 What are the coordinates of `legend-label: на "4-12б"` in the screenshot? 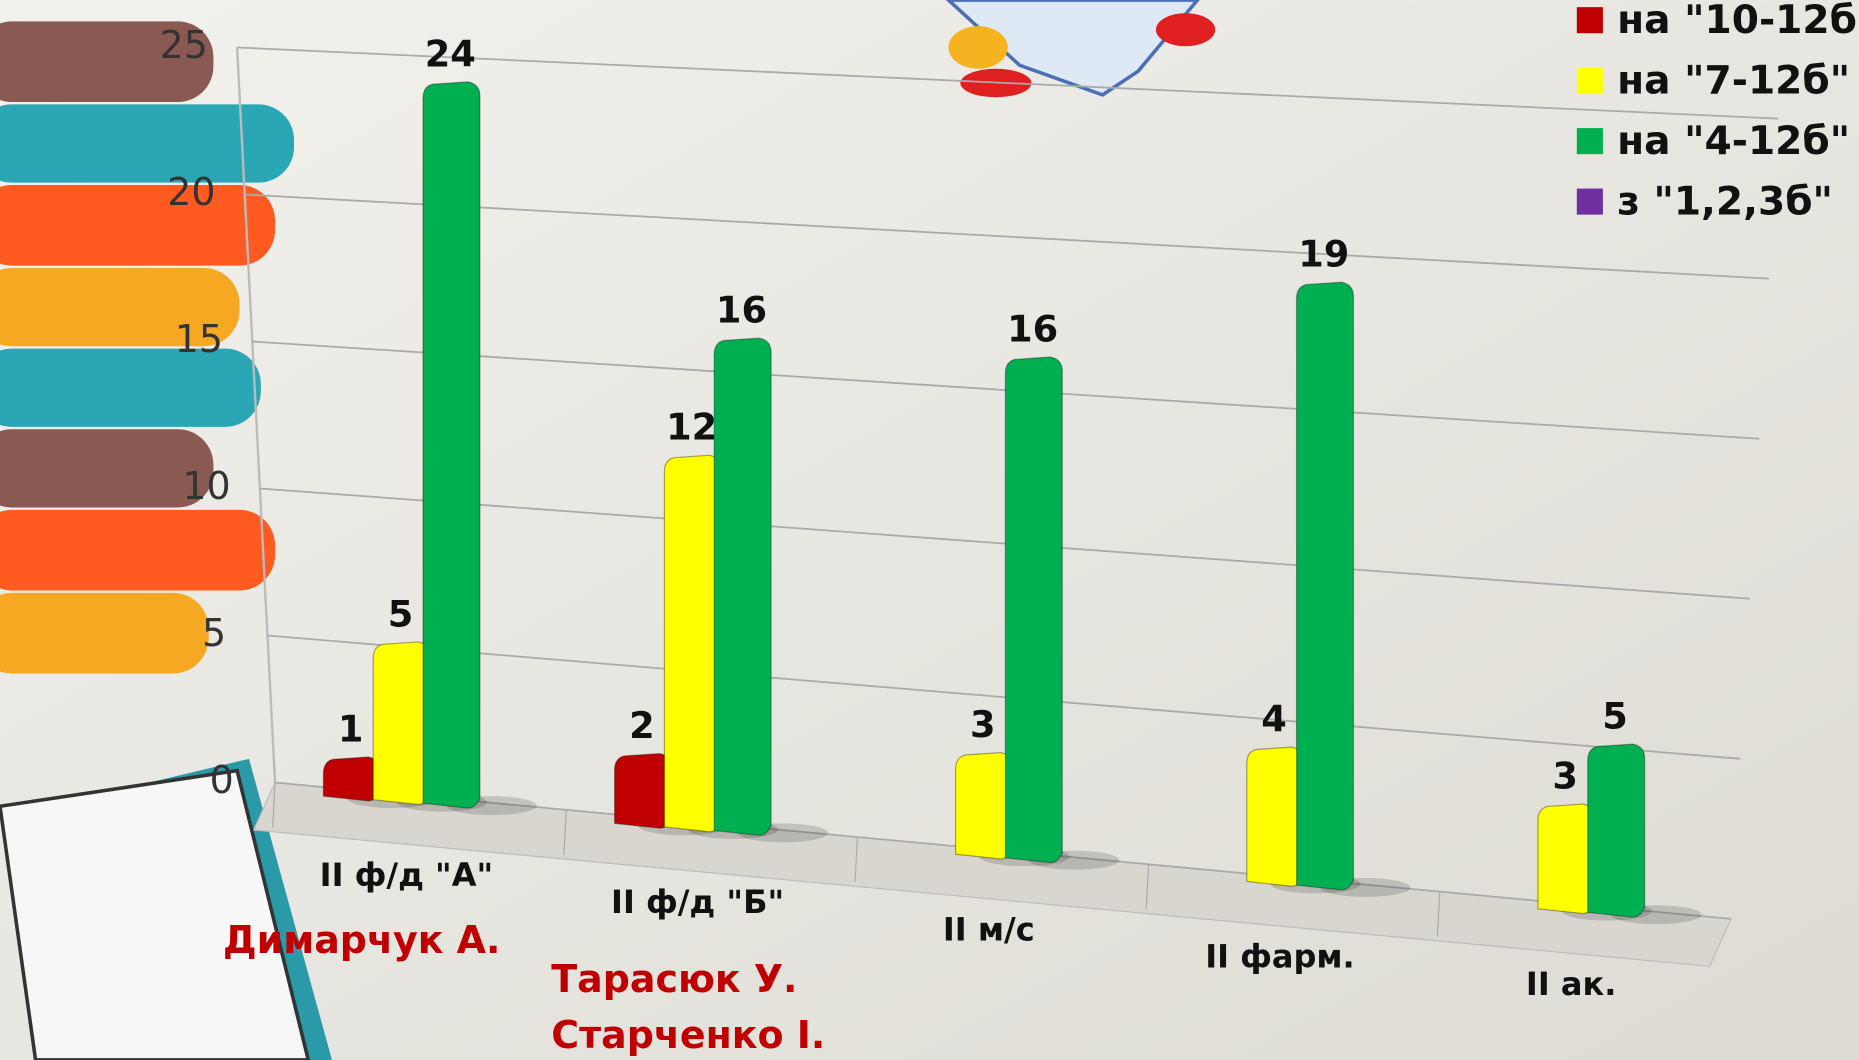 It's located at (1733, 141).